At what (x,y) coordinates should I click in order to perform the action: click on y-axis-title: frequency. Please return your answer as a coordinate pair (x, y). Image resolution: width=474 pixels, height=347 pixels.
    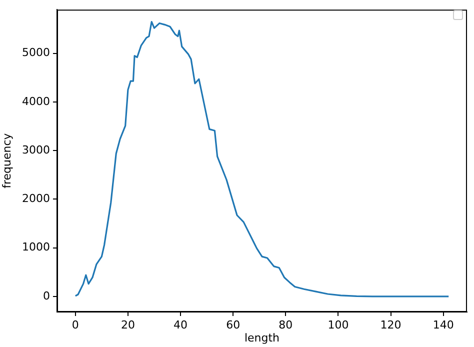
    Looking at the image, I should click on (7, 160).